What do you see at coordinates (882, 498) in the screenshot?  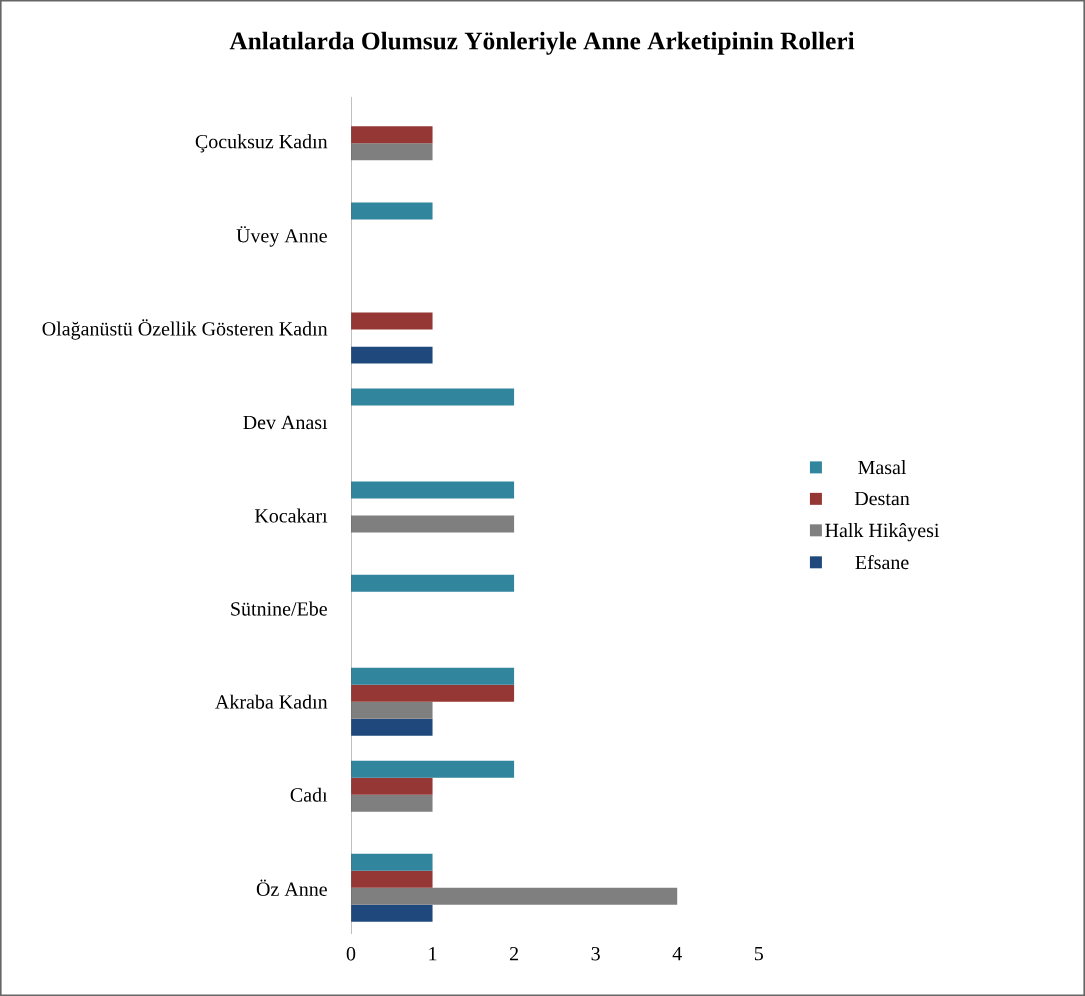 I see `legend-label: Destan` at bounding box center [882, 498].